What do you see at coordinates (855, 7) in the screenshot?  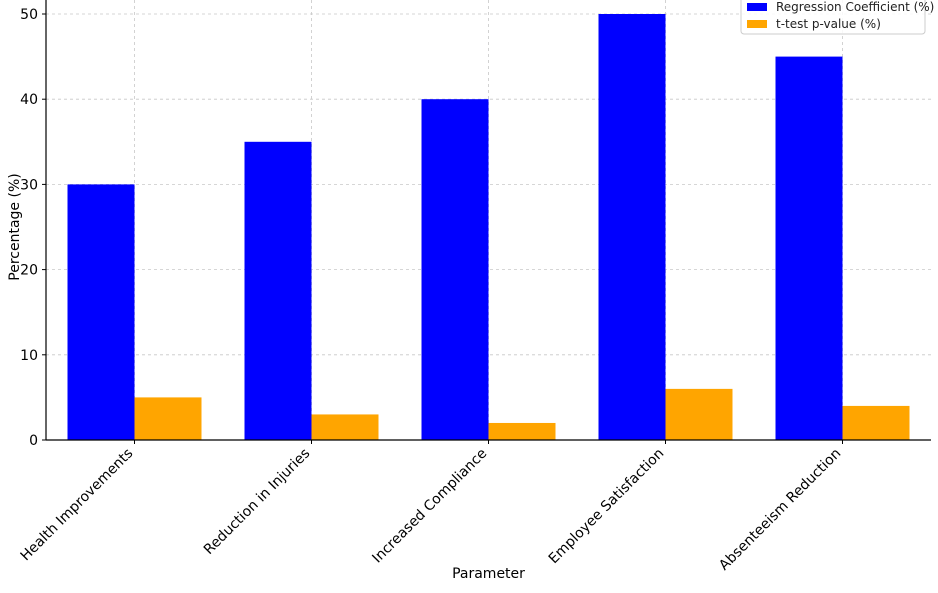 I see `legend-label-regression: Regression Coefficient (%)` at bounding box center [855, 7].